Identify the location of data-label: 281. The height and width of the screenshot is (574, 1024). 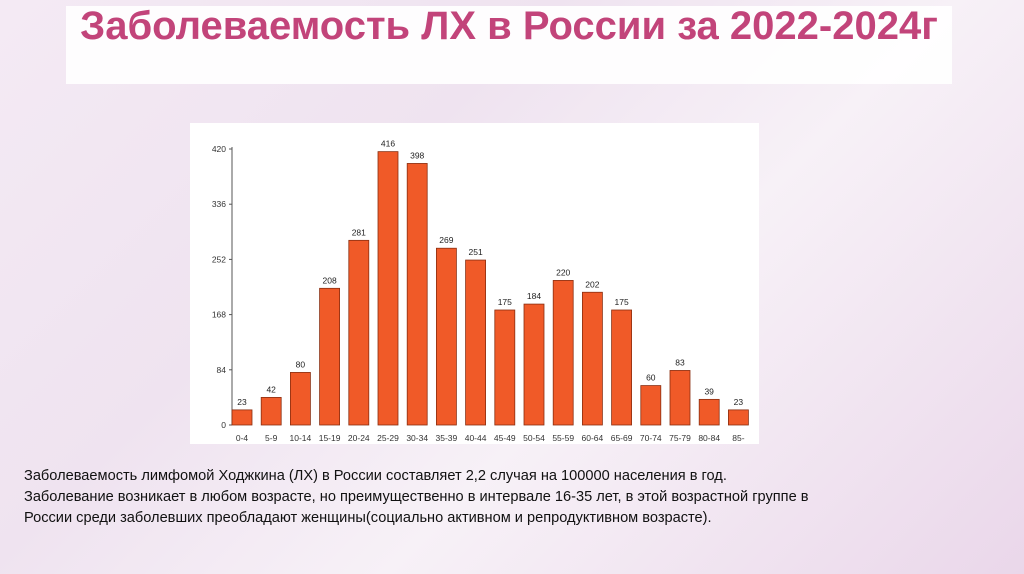
(359, 232).